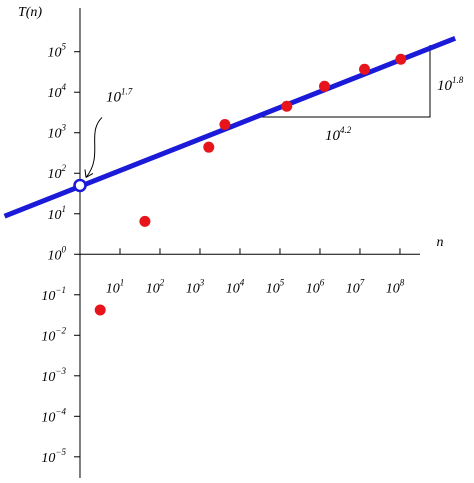  What do you see at coordinates (202, 282) in the screenshot?
I see `x-tick-label-exp: 3` at bounding box center [202, 282].